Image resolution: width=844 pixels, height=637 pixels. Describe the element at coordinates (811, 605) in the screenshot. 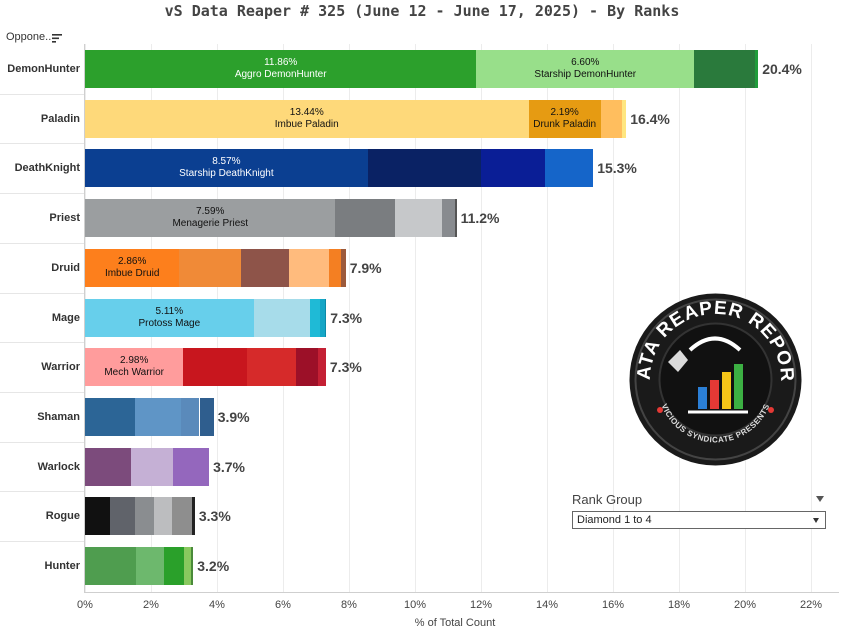

I see `x-tick-label: 22%` at that location.